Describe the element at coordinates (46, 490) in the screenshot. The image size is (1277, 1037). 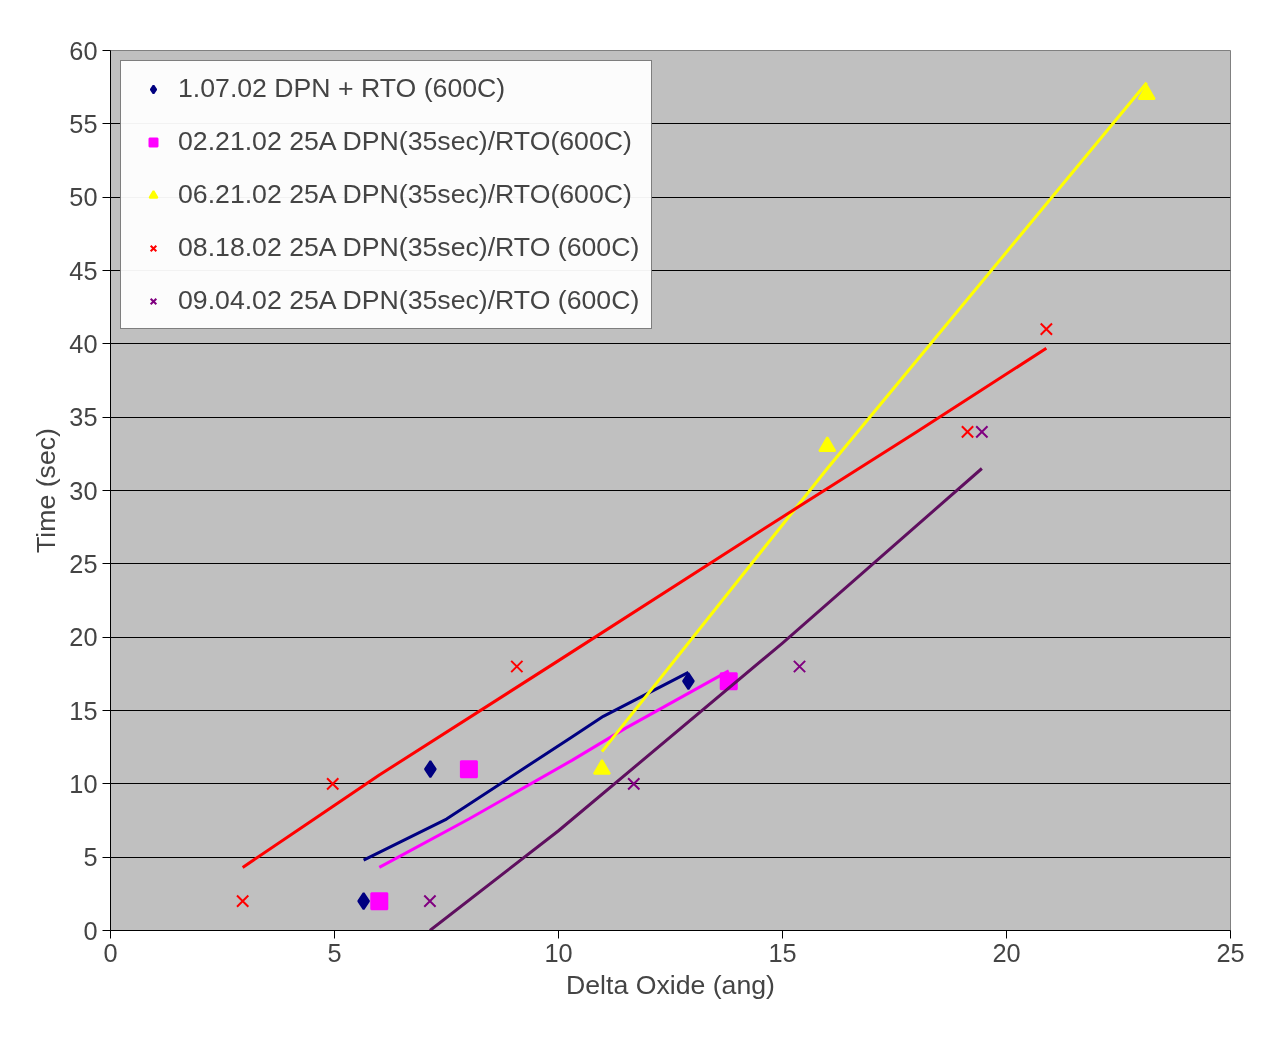
I see `y-axis-title: Time (sec)` at that location.